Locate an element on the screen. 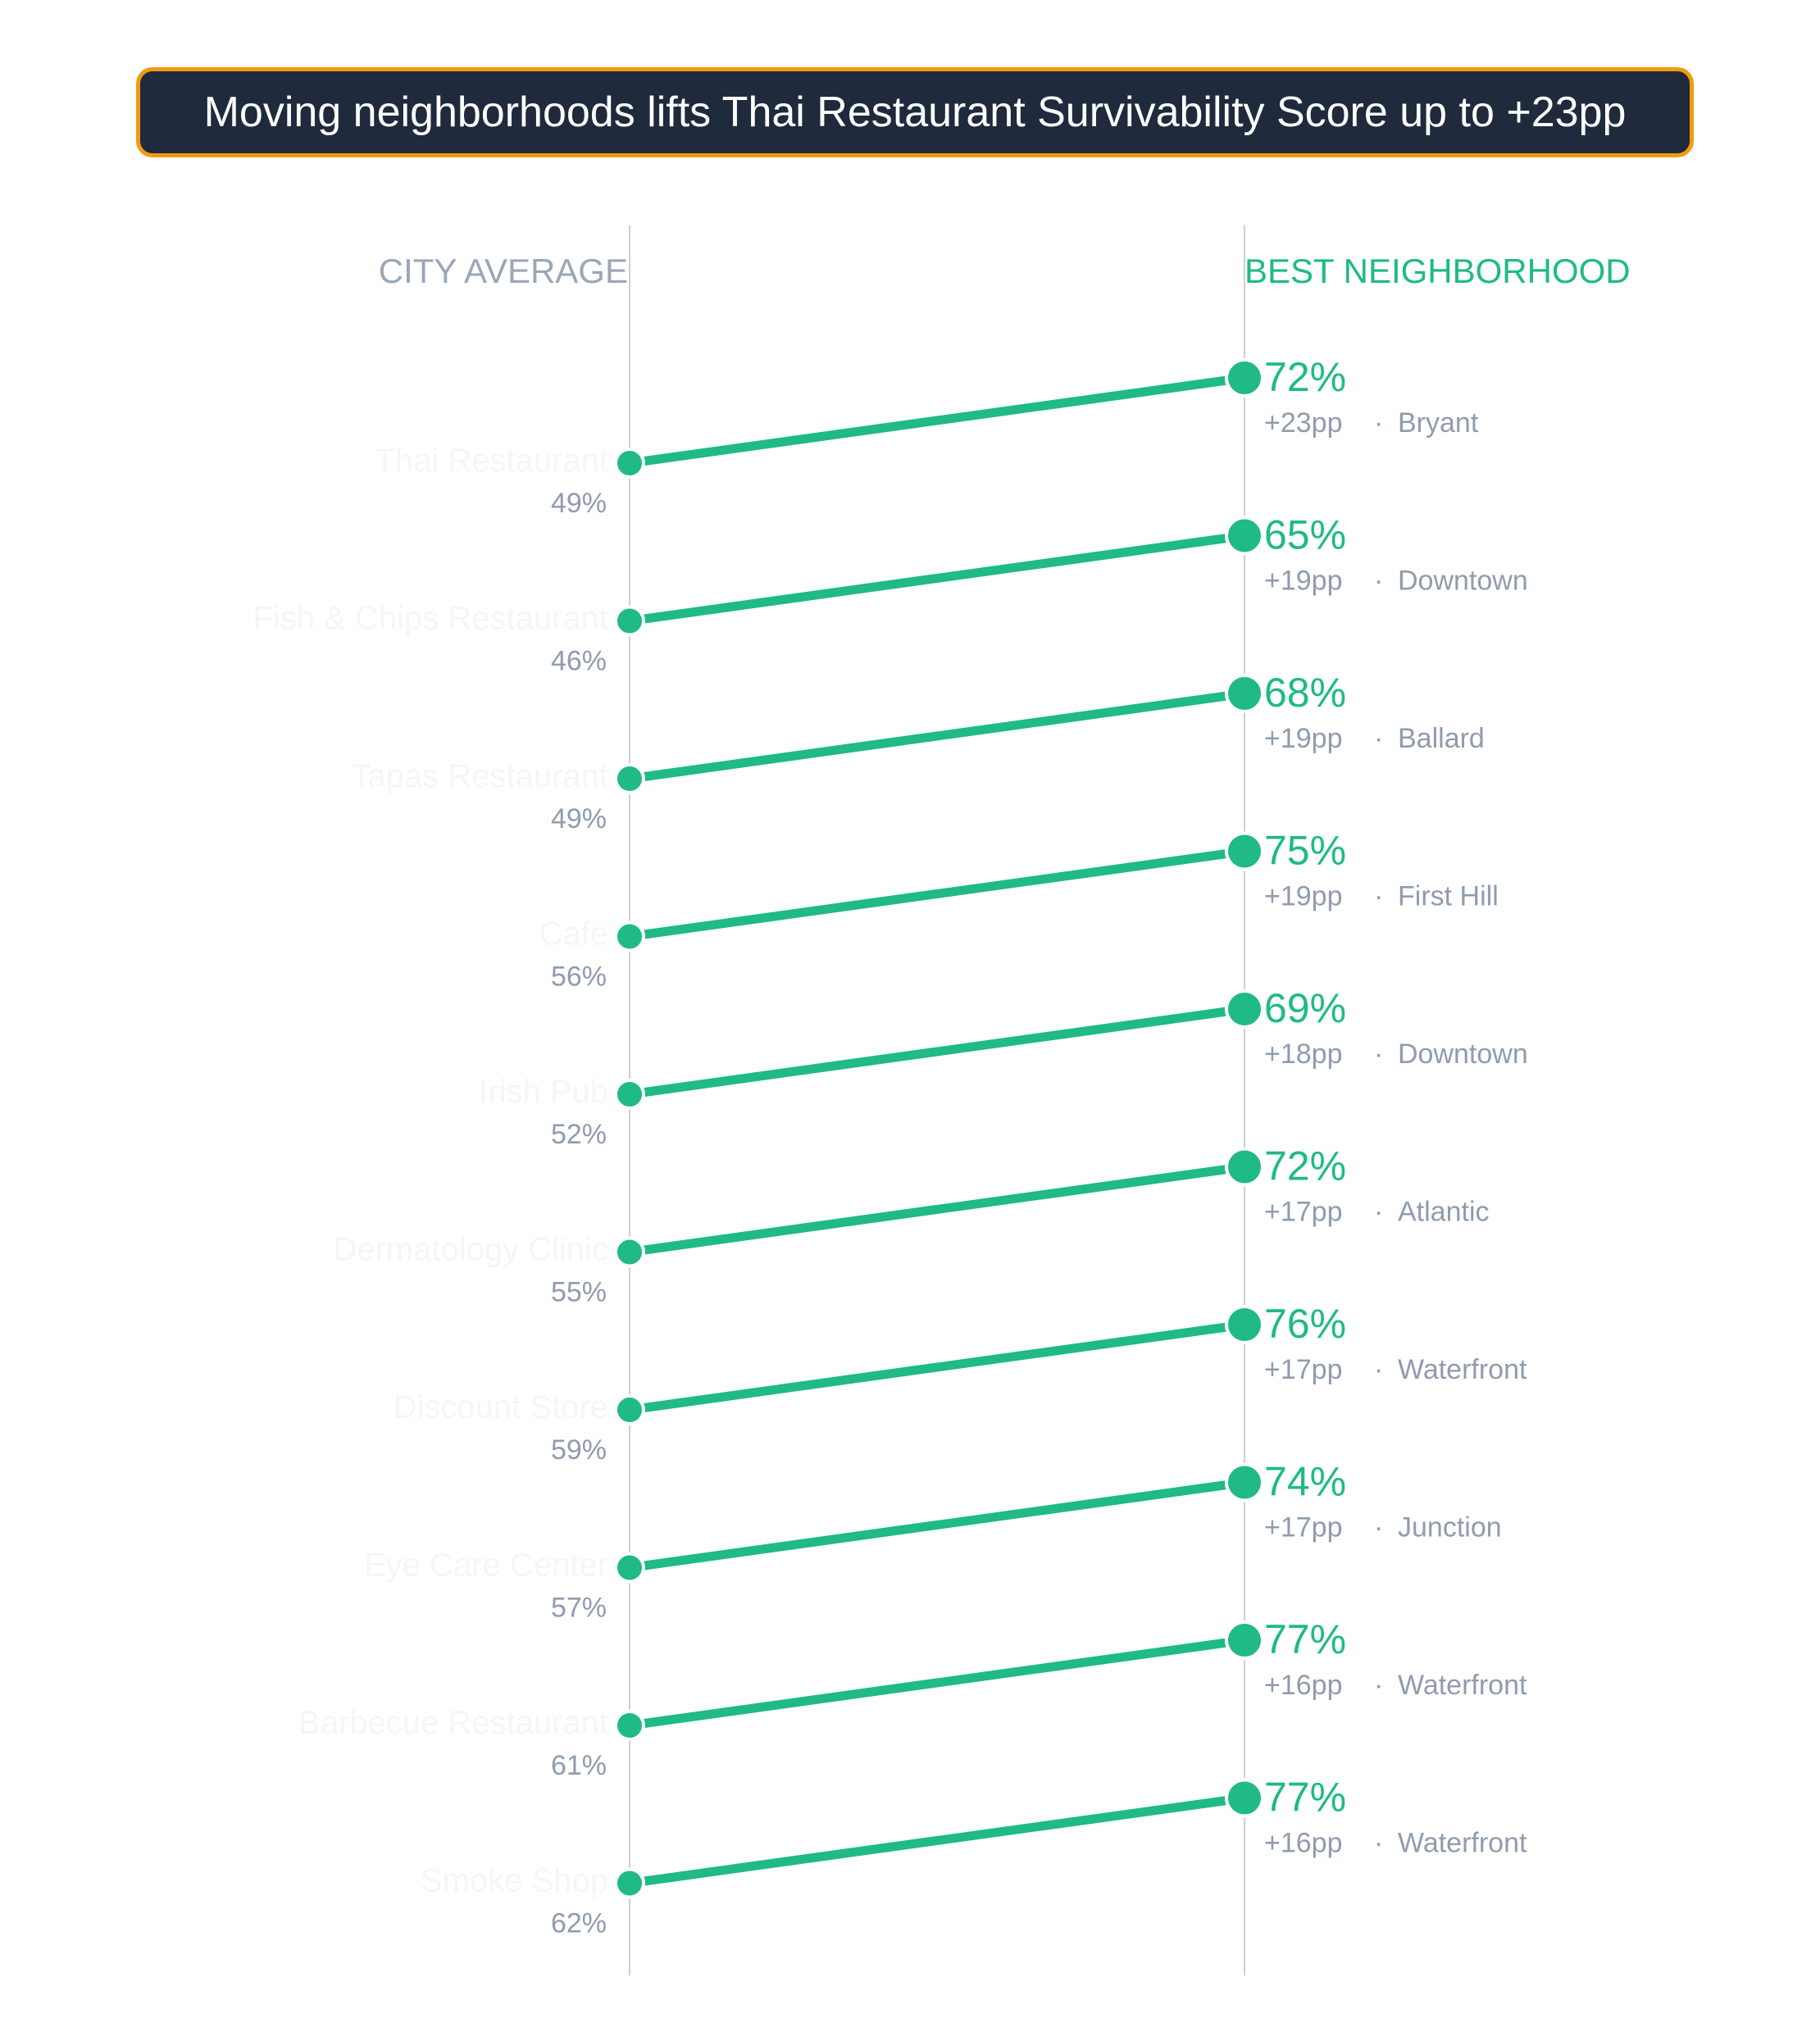 The width and height of the screenshot is (1820, 2041). neighborhood-label: Atlantic is located at coordinates (1444, 1212).